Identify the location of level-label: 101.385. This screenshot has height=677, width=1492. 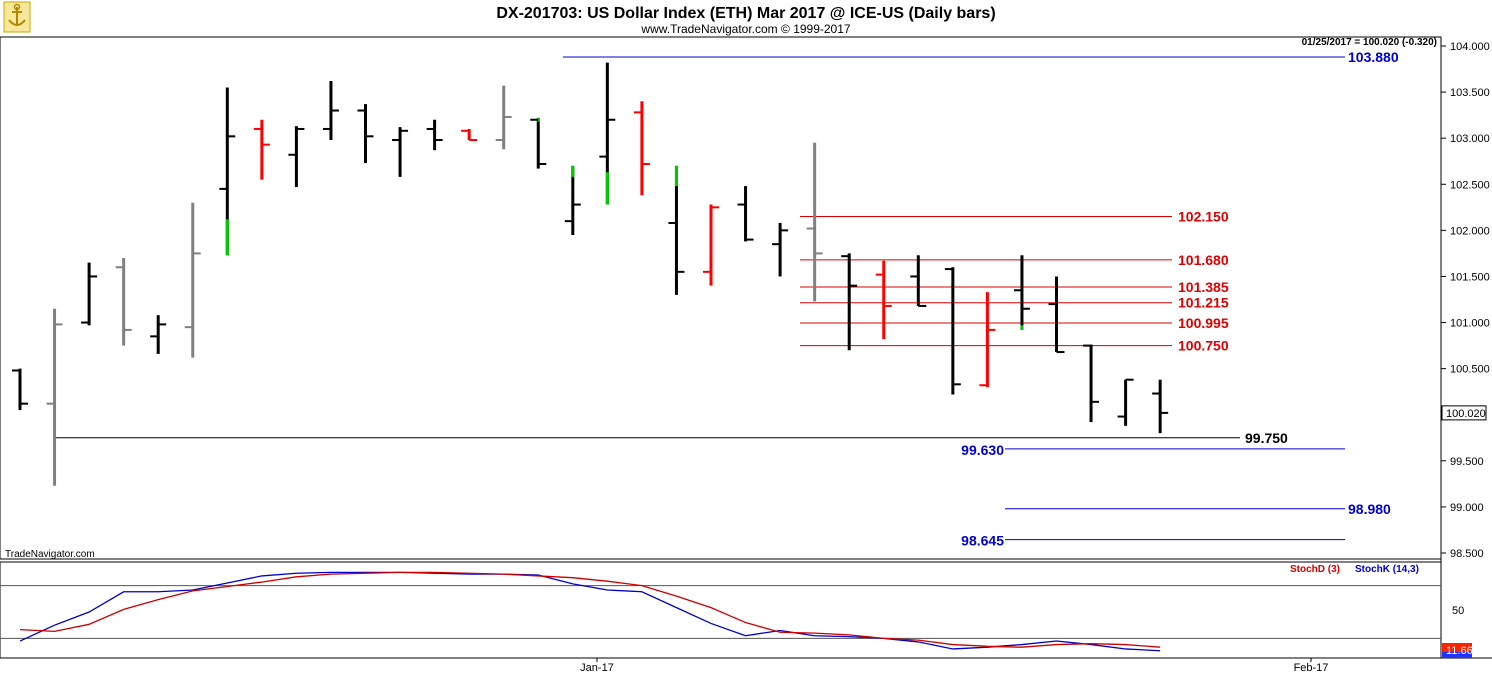
(1203, 287).